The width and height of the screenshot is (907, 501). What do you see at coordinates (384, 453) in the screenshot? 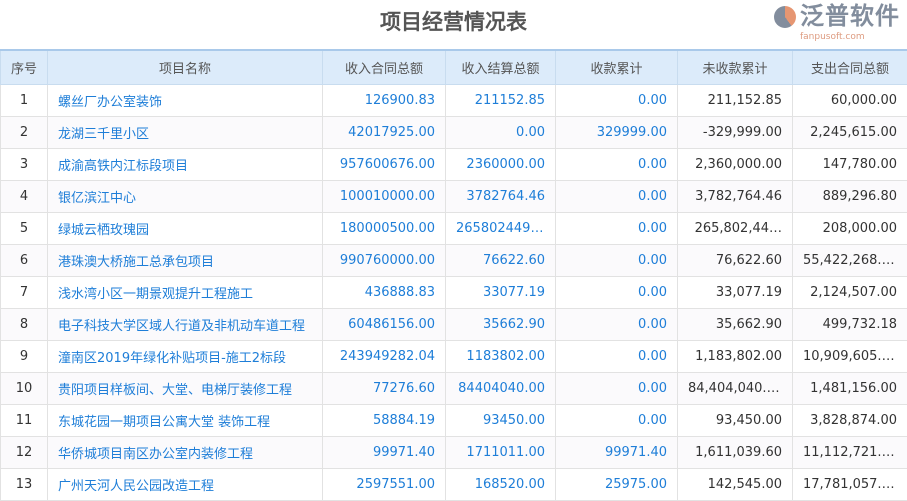
I see `income-contract-link: 99971.40` at bounding box center [384, 453].